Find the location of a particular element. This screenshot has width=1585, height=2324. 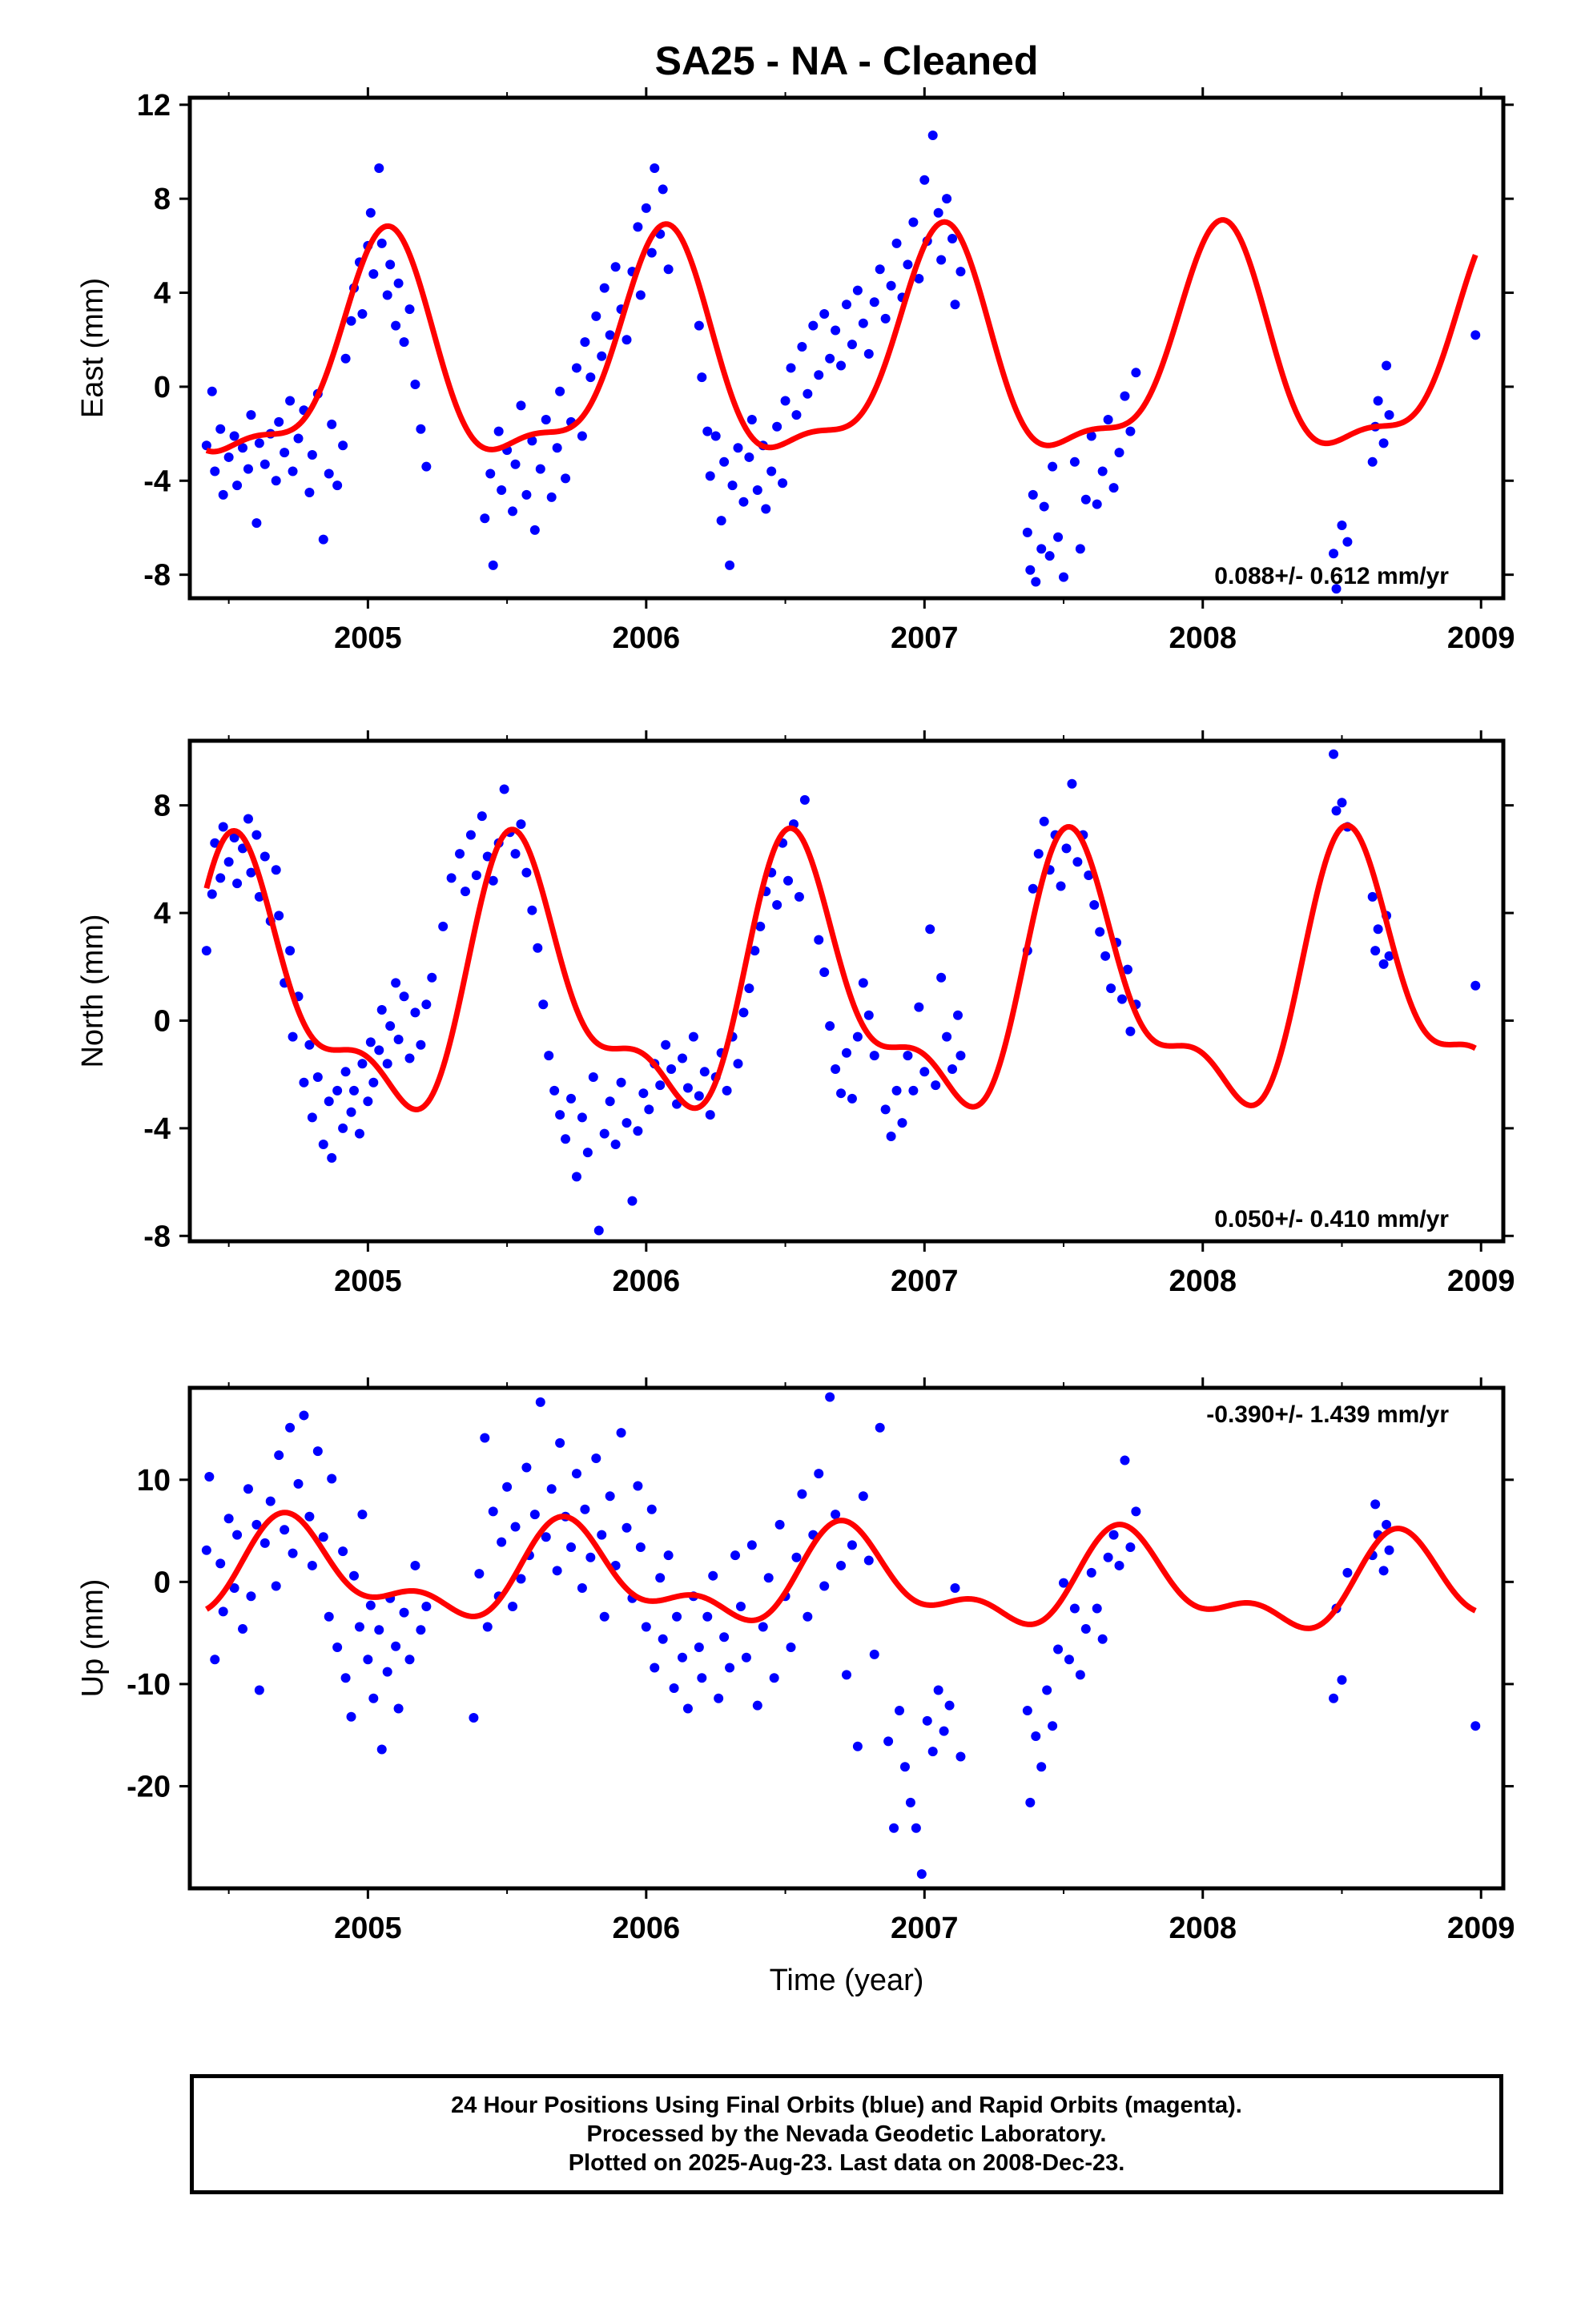

x-axis-label: Time (year) is located at coordinates (847, 1981).